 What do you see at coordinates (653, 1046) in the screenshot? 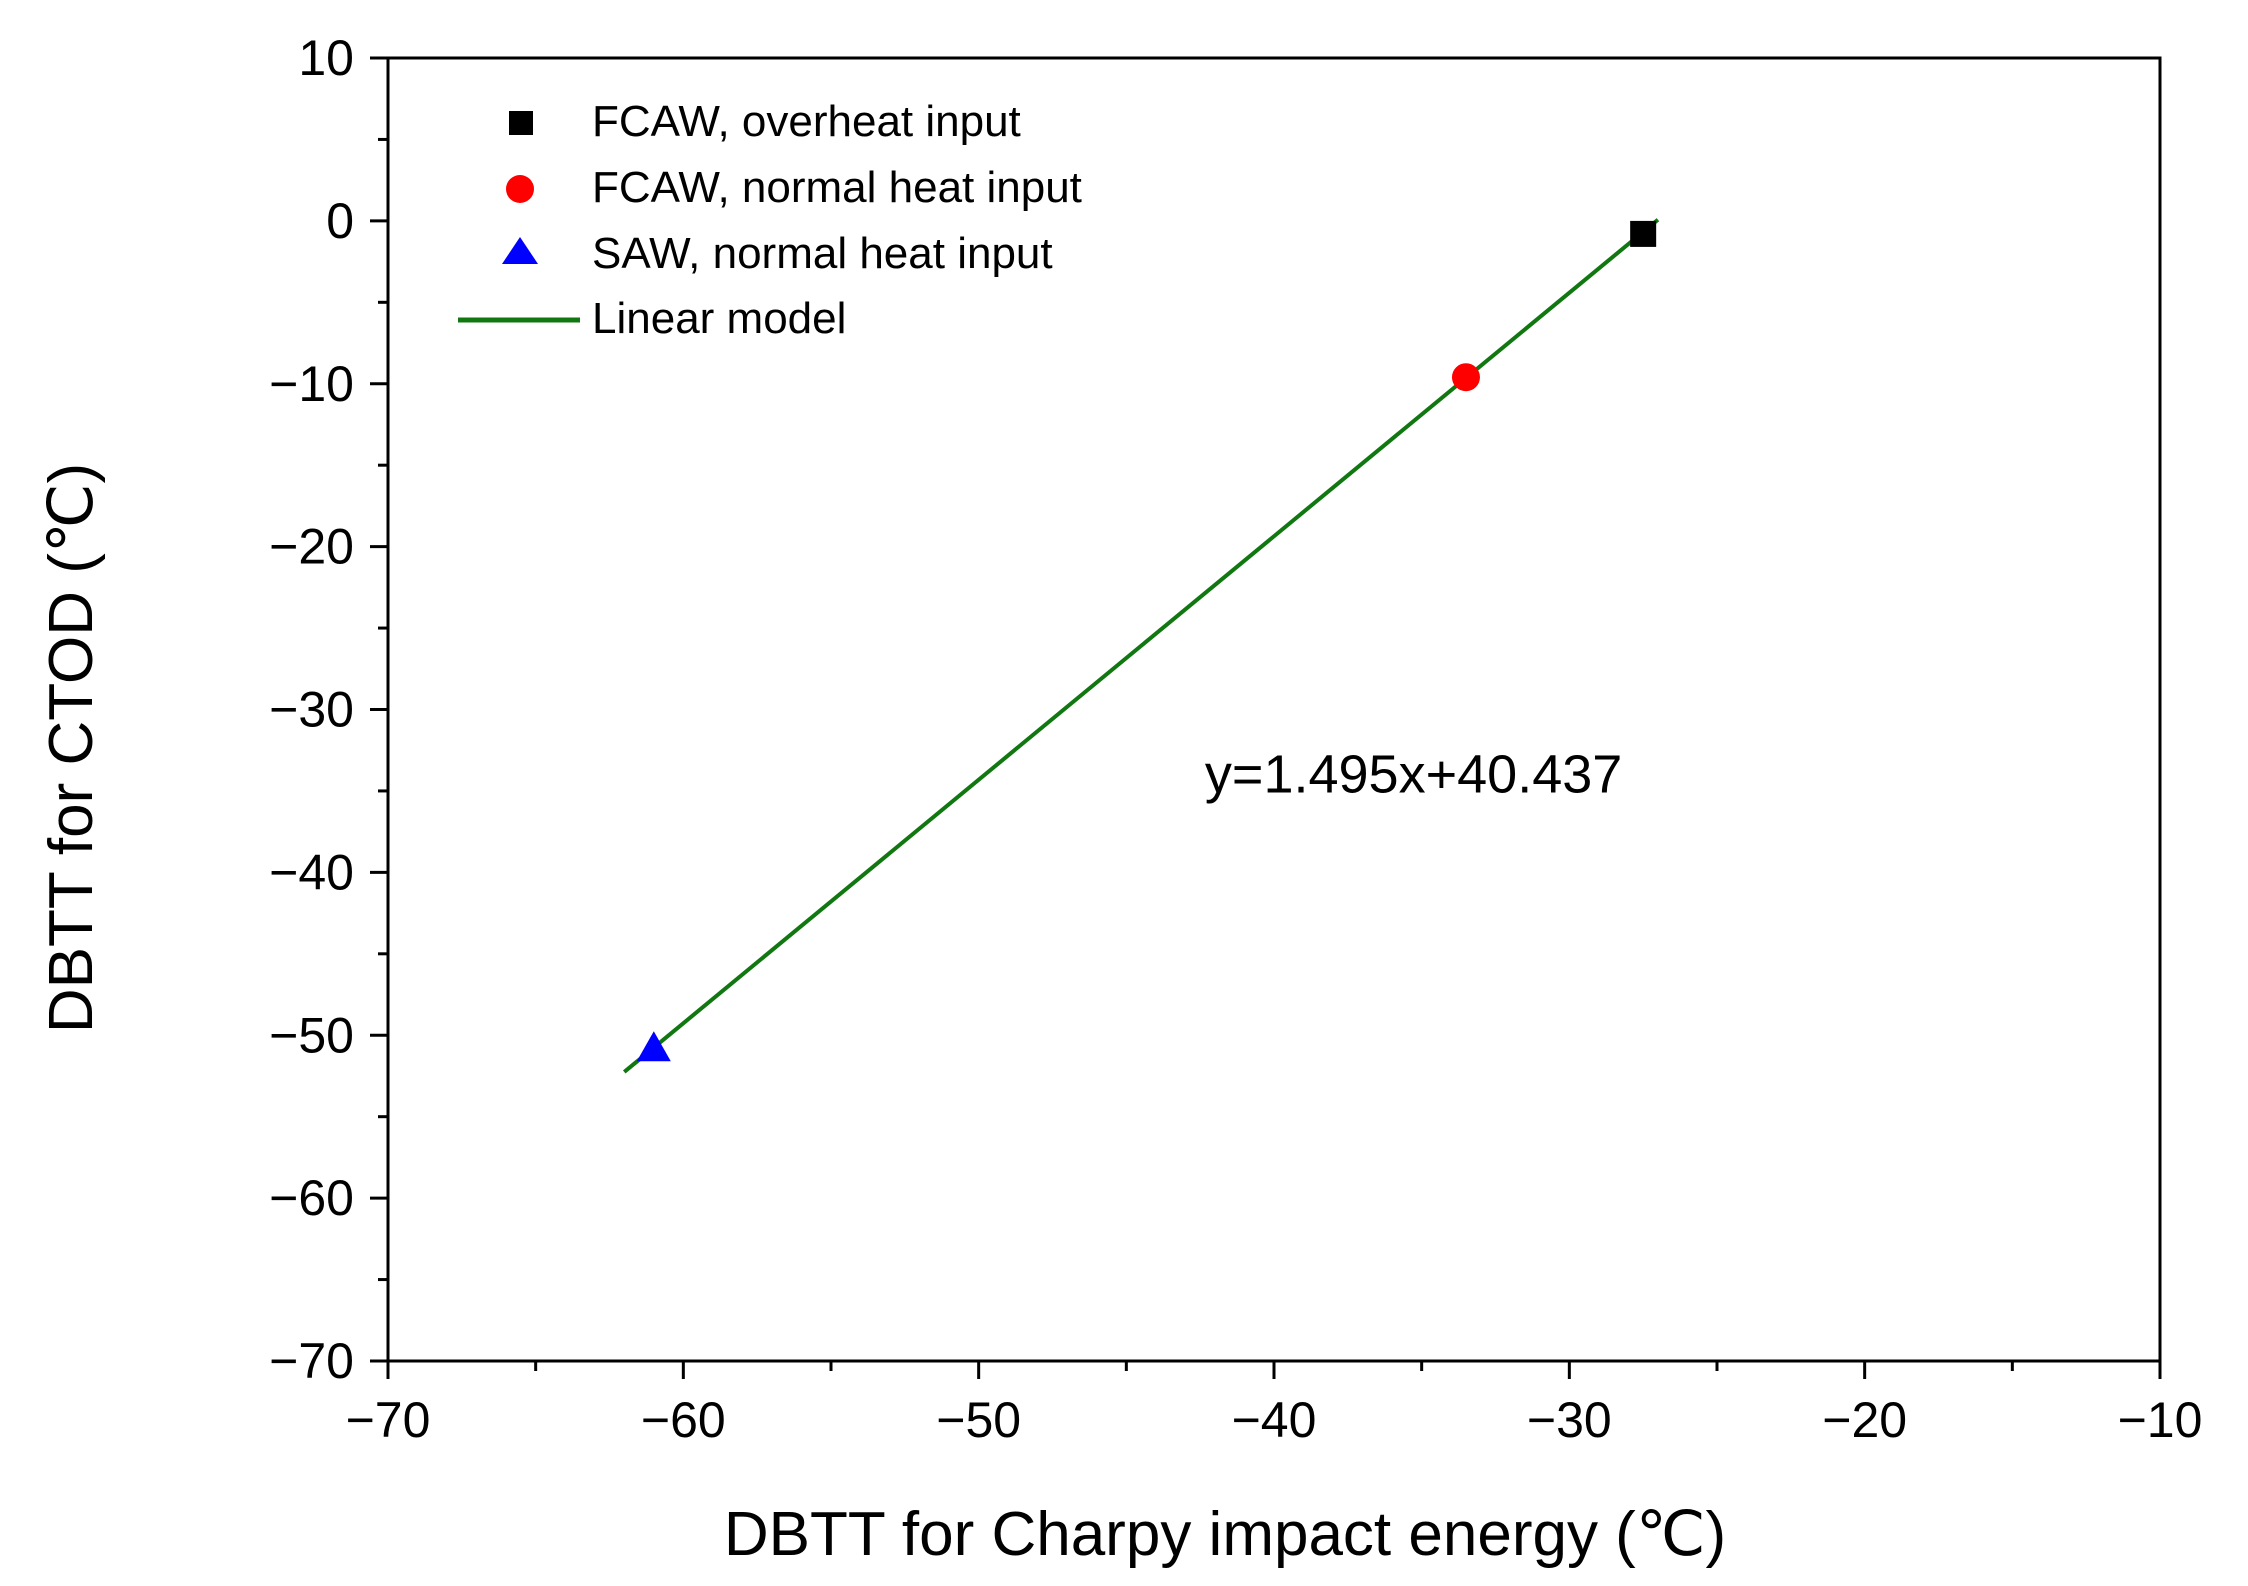
I see `point-triangle` at bounding box center [653, 1046].